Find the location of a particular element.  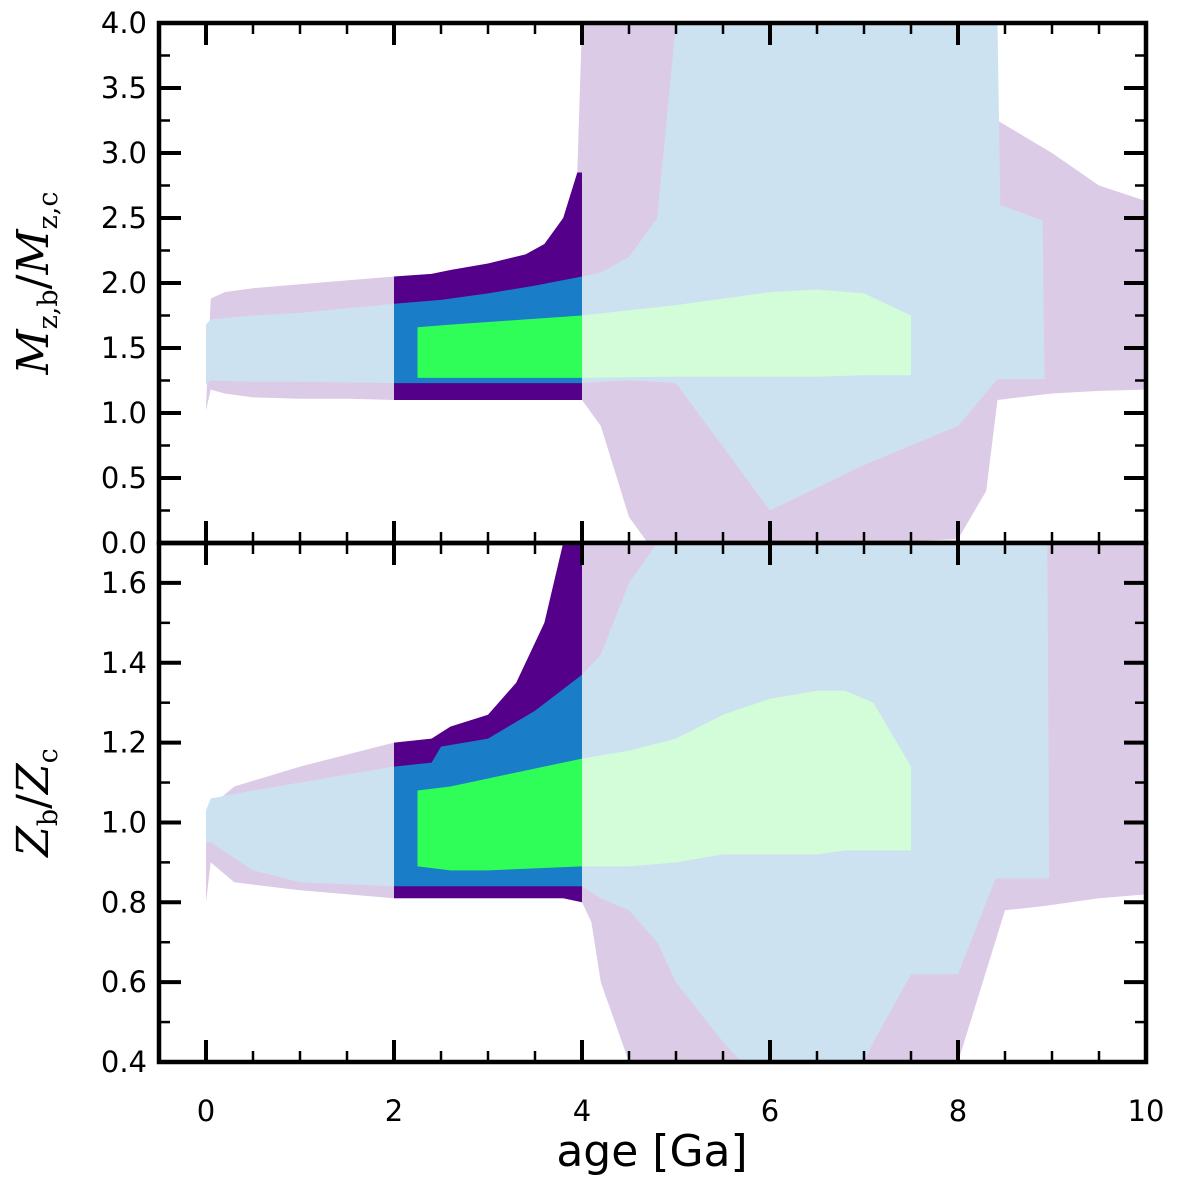

x-tick-label: 6 is located at coordinates (770, 1111).